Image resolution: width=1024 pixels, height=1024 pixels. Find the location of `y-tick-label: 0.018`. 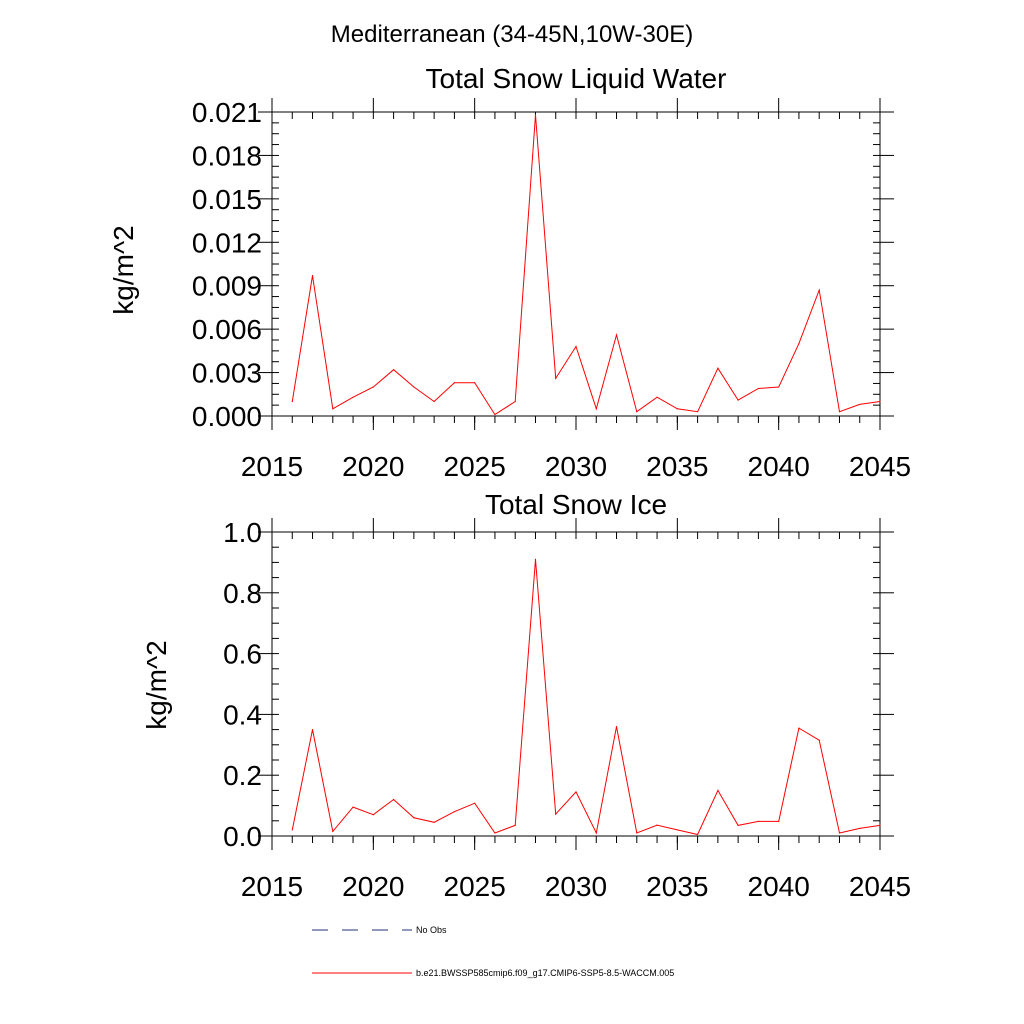

y-tick-label: 0.018 is located at coordinates (227, 155).